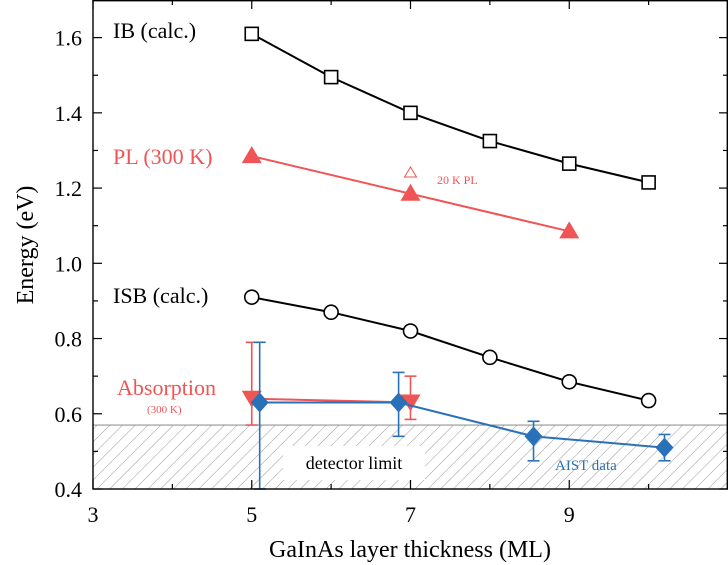  What do you see at coordinates (26, 245) in the screenshot?
I see `y-axis-title: Energy (eV)` at bounding box center [26, 245].